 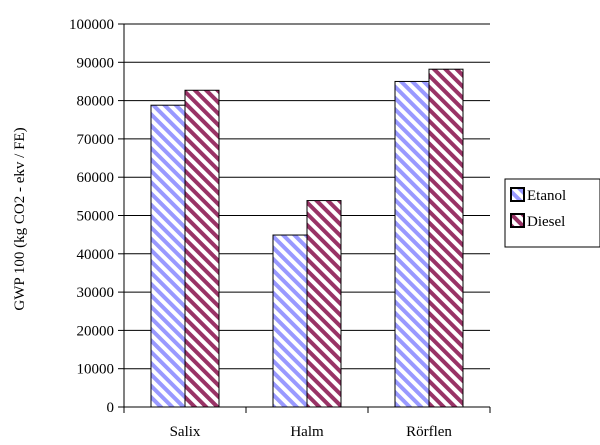 I want to click on legend-label-etanol: Etanol, so click(x=546, y=196).